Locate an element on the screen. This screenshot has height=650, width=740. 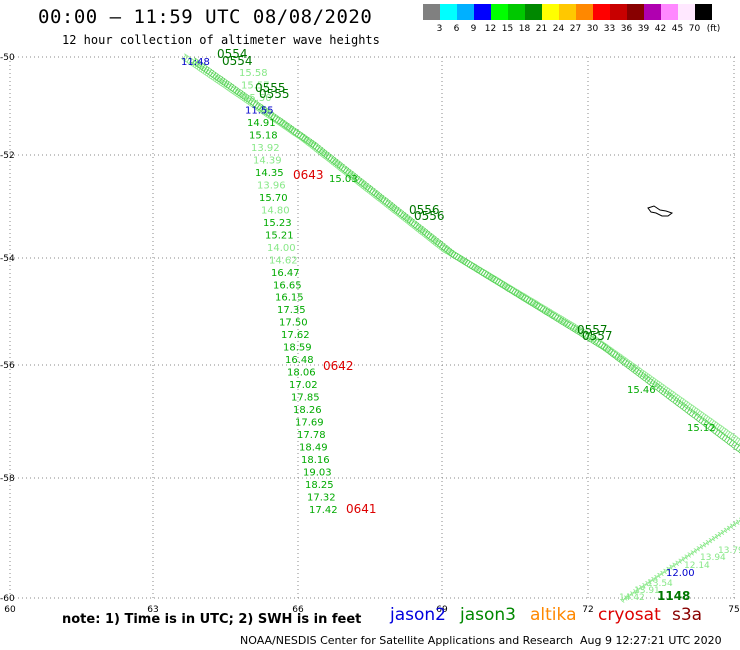
lat-label: -52 is located at coordinates (7, 156).